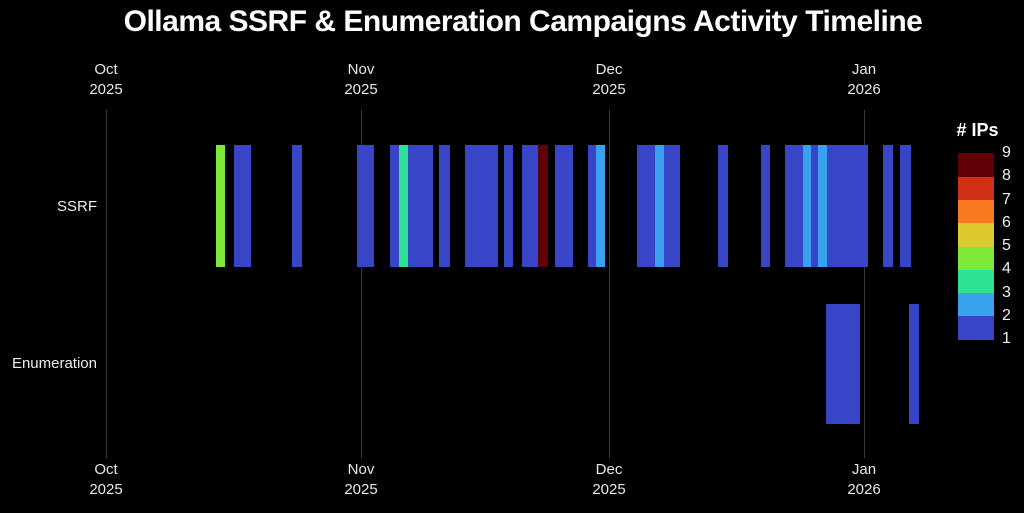 The image size is (1024, 513). Describe the element at coordinates (1006, 152) in the screenshot. I see `legend-tick-label: 9` at that location.